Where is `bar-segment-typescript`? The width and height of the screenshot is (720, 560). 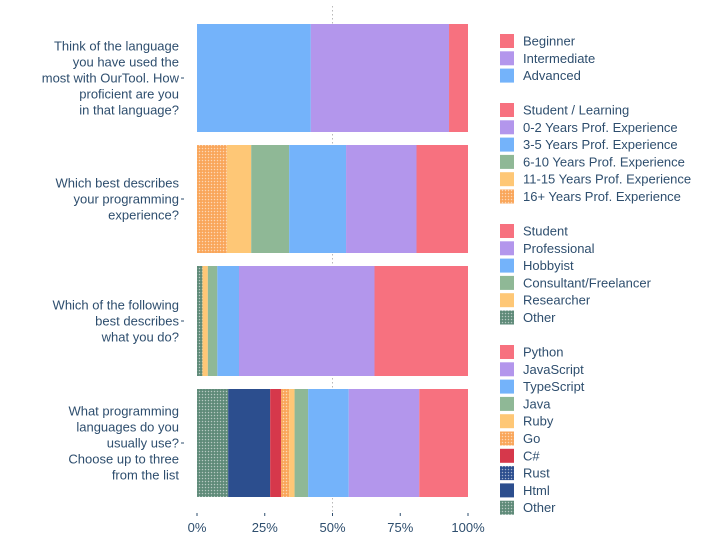 bar-segment-typescript is located at coordinates (328, 443).